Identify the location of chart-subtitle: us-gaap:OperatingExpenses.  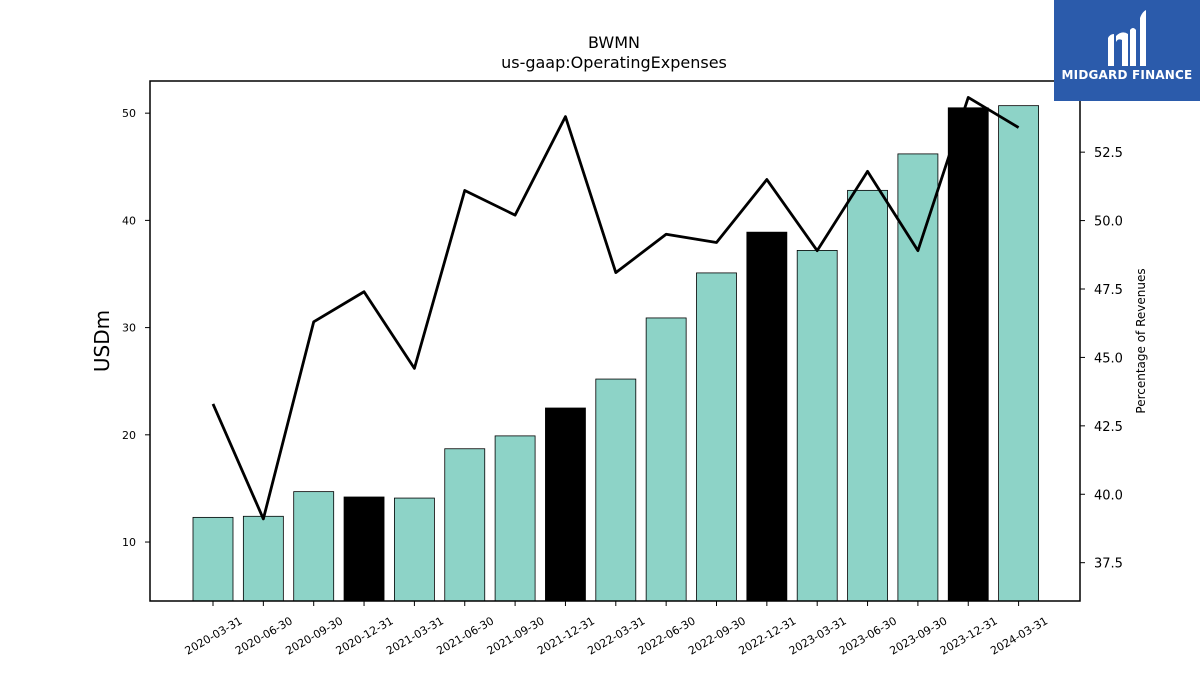
(614, 62).